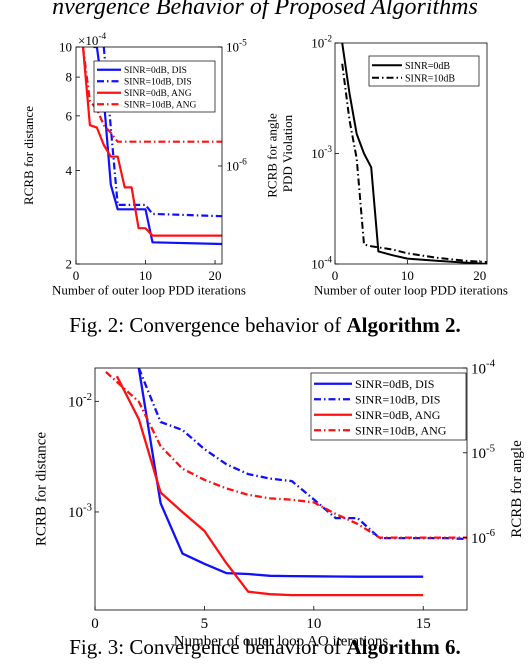 This screenshot has width=530, height=664. I want to click on c1-axes-frame, so click(149, 155).